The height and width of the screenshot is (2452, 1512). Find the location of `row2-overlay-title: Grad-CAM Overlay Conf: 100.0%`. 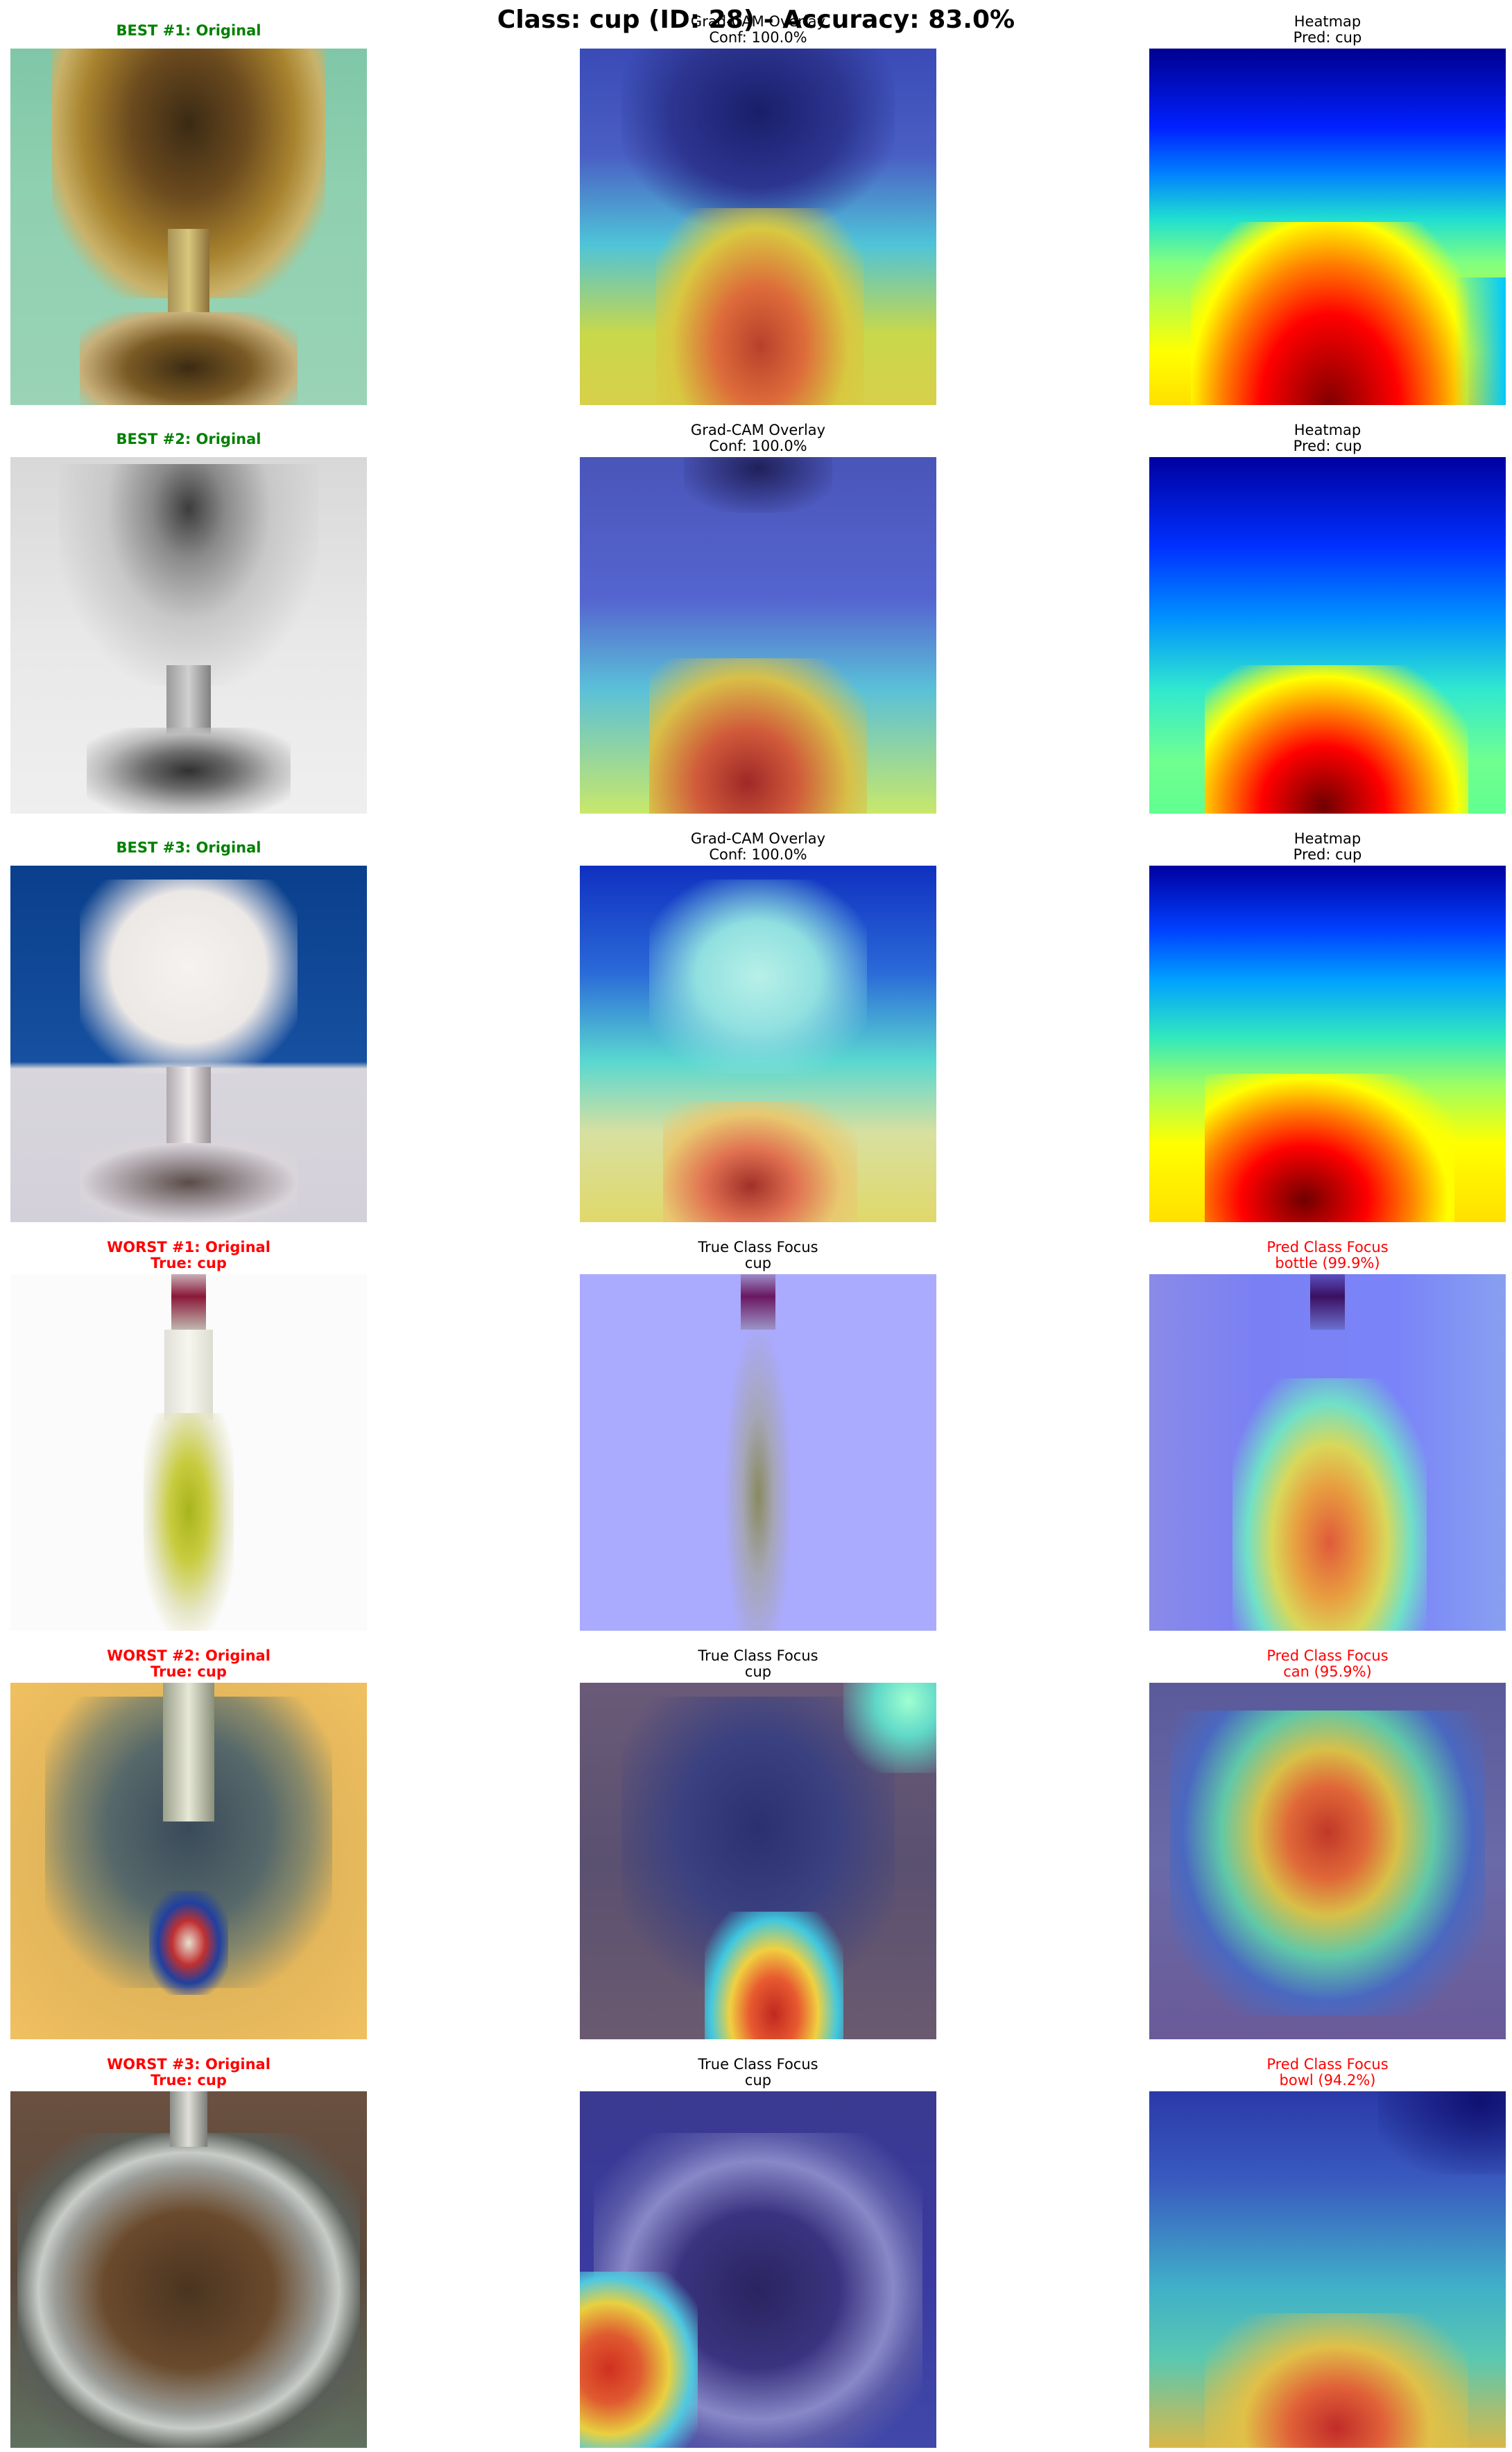

row2-overlay-title: Grad-CAM Overlay Conf: 100.0% is located at coordinates (758, 438).